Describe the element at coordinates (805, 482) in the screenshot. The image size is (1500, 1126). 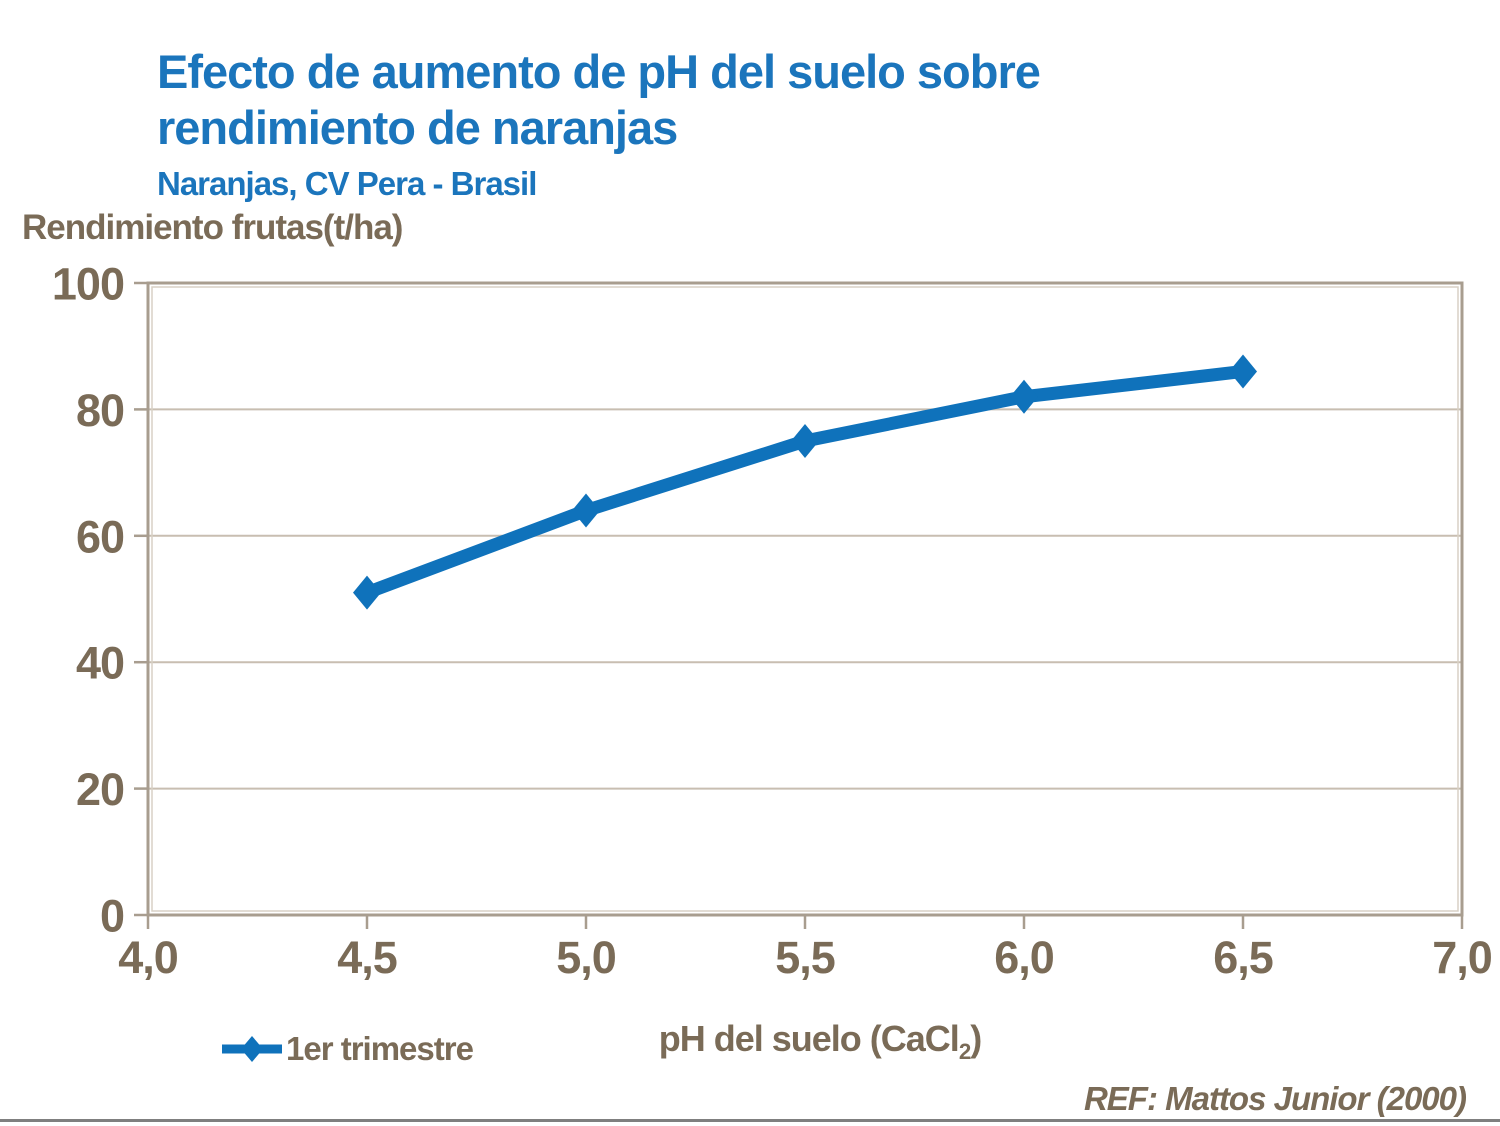
I see `series-line` at that location.